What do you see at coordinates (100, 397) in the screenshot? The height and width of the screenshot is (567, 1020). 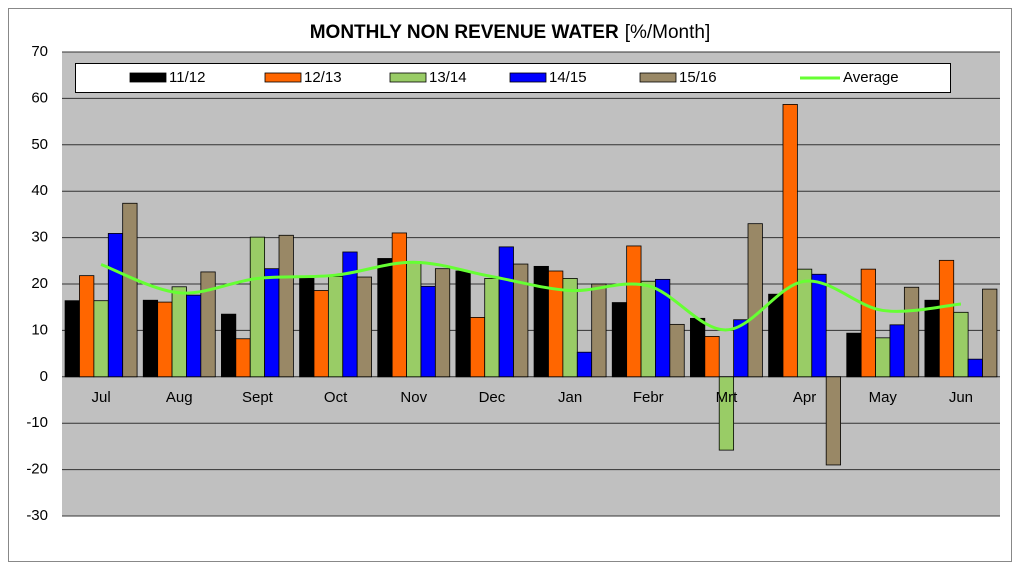 I see `x-tick-label: Jul` at bounding box center [100, 397].